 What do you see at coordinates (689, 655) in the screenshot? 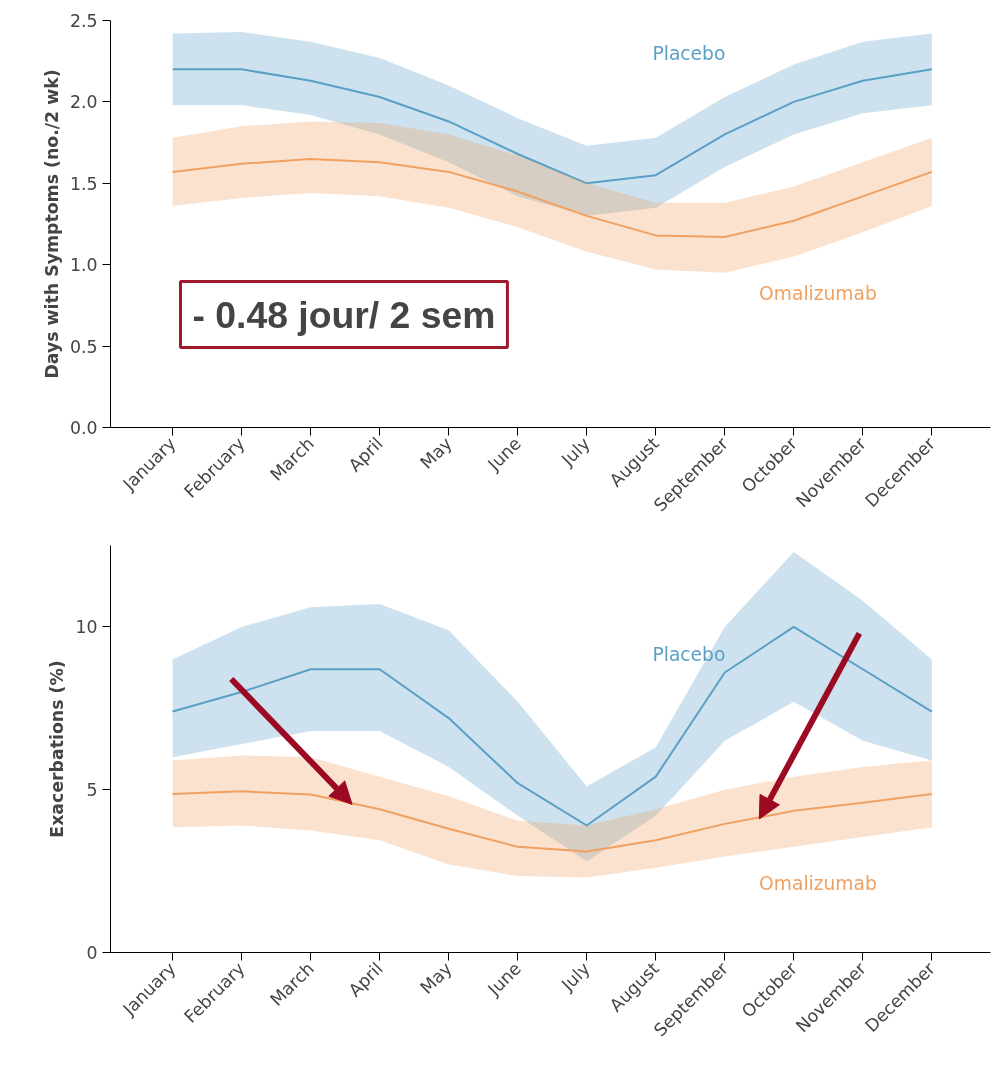
I see `series-label: Placebo` at bounding box center [689, 655].